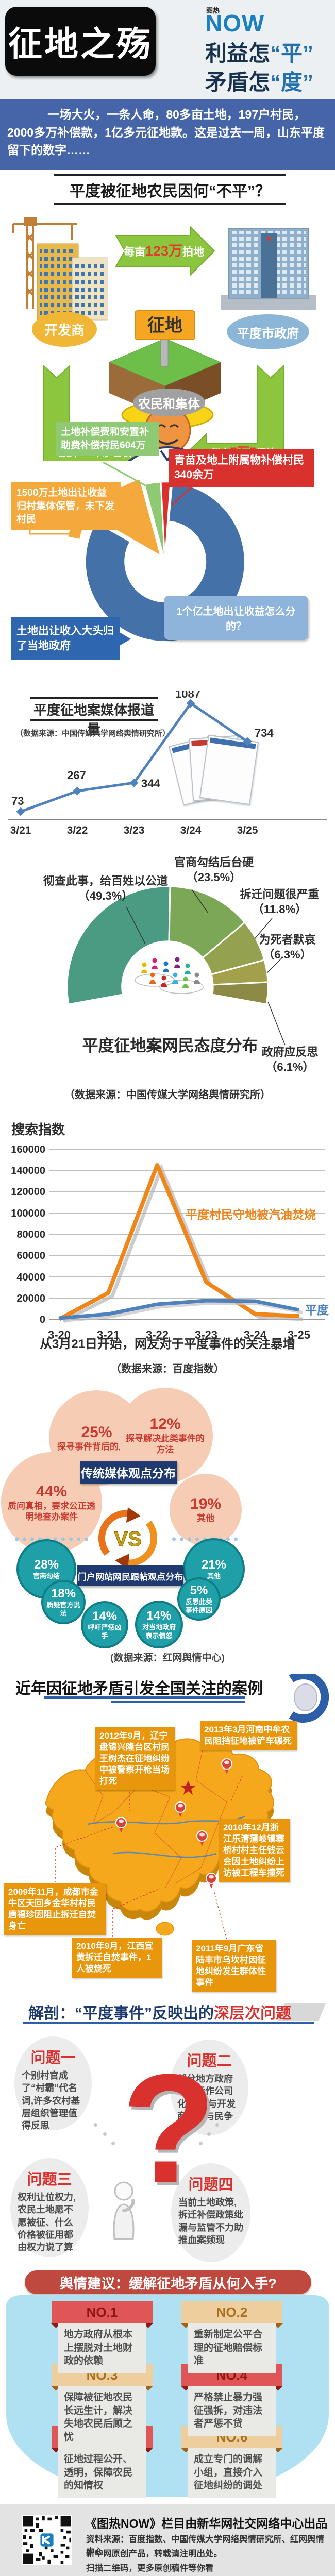 This screenshot has height=2576, width=335. Describe the element at coordinates (102, 2348) in the screenshot. I see `card-1-text: 地方政府从根本上摆脱对土地财政的依赖` at that location.